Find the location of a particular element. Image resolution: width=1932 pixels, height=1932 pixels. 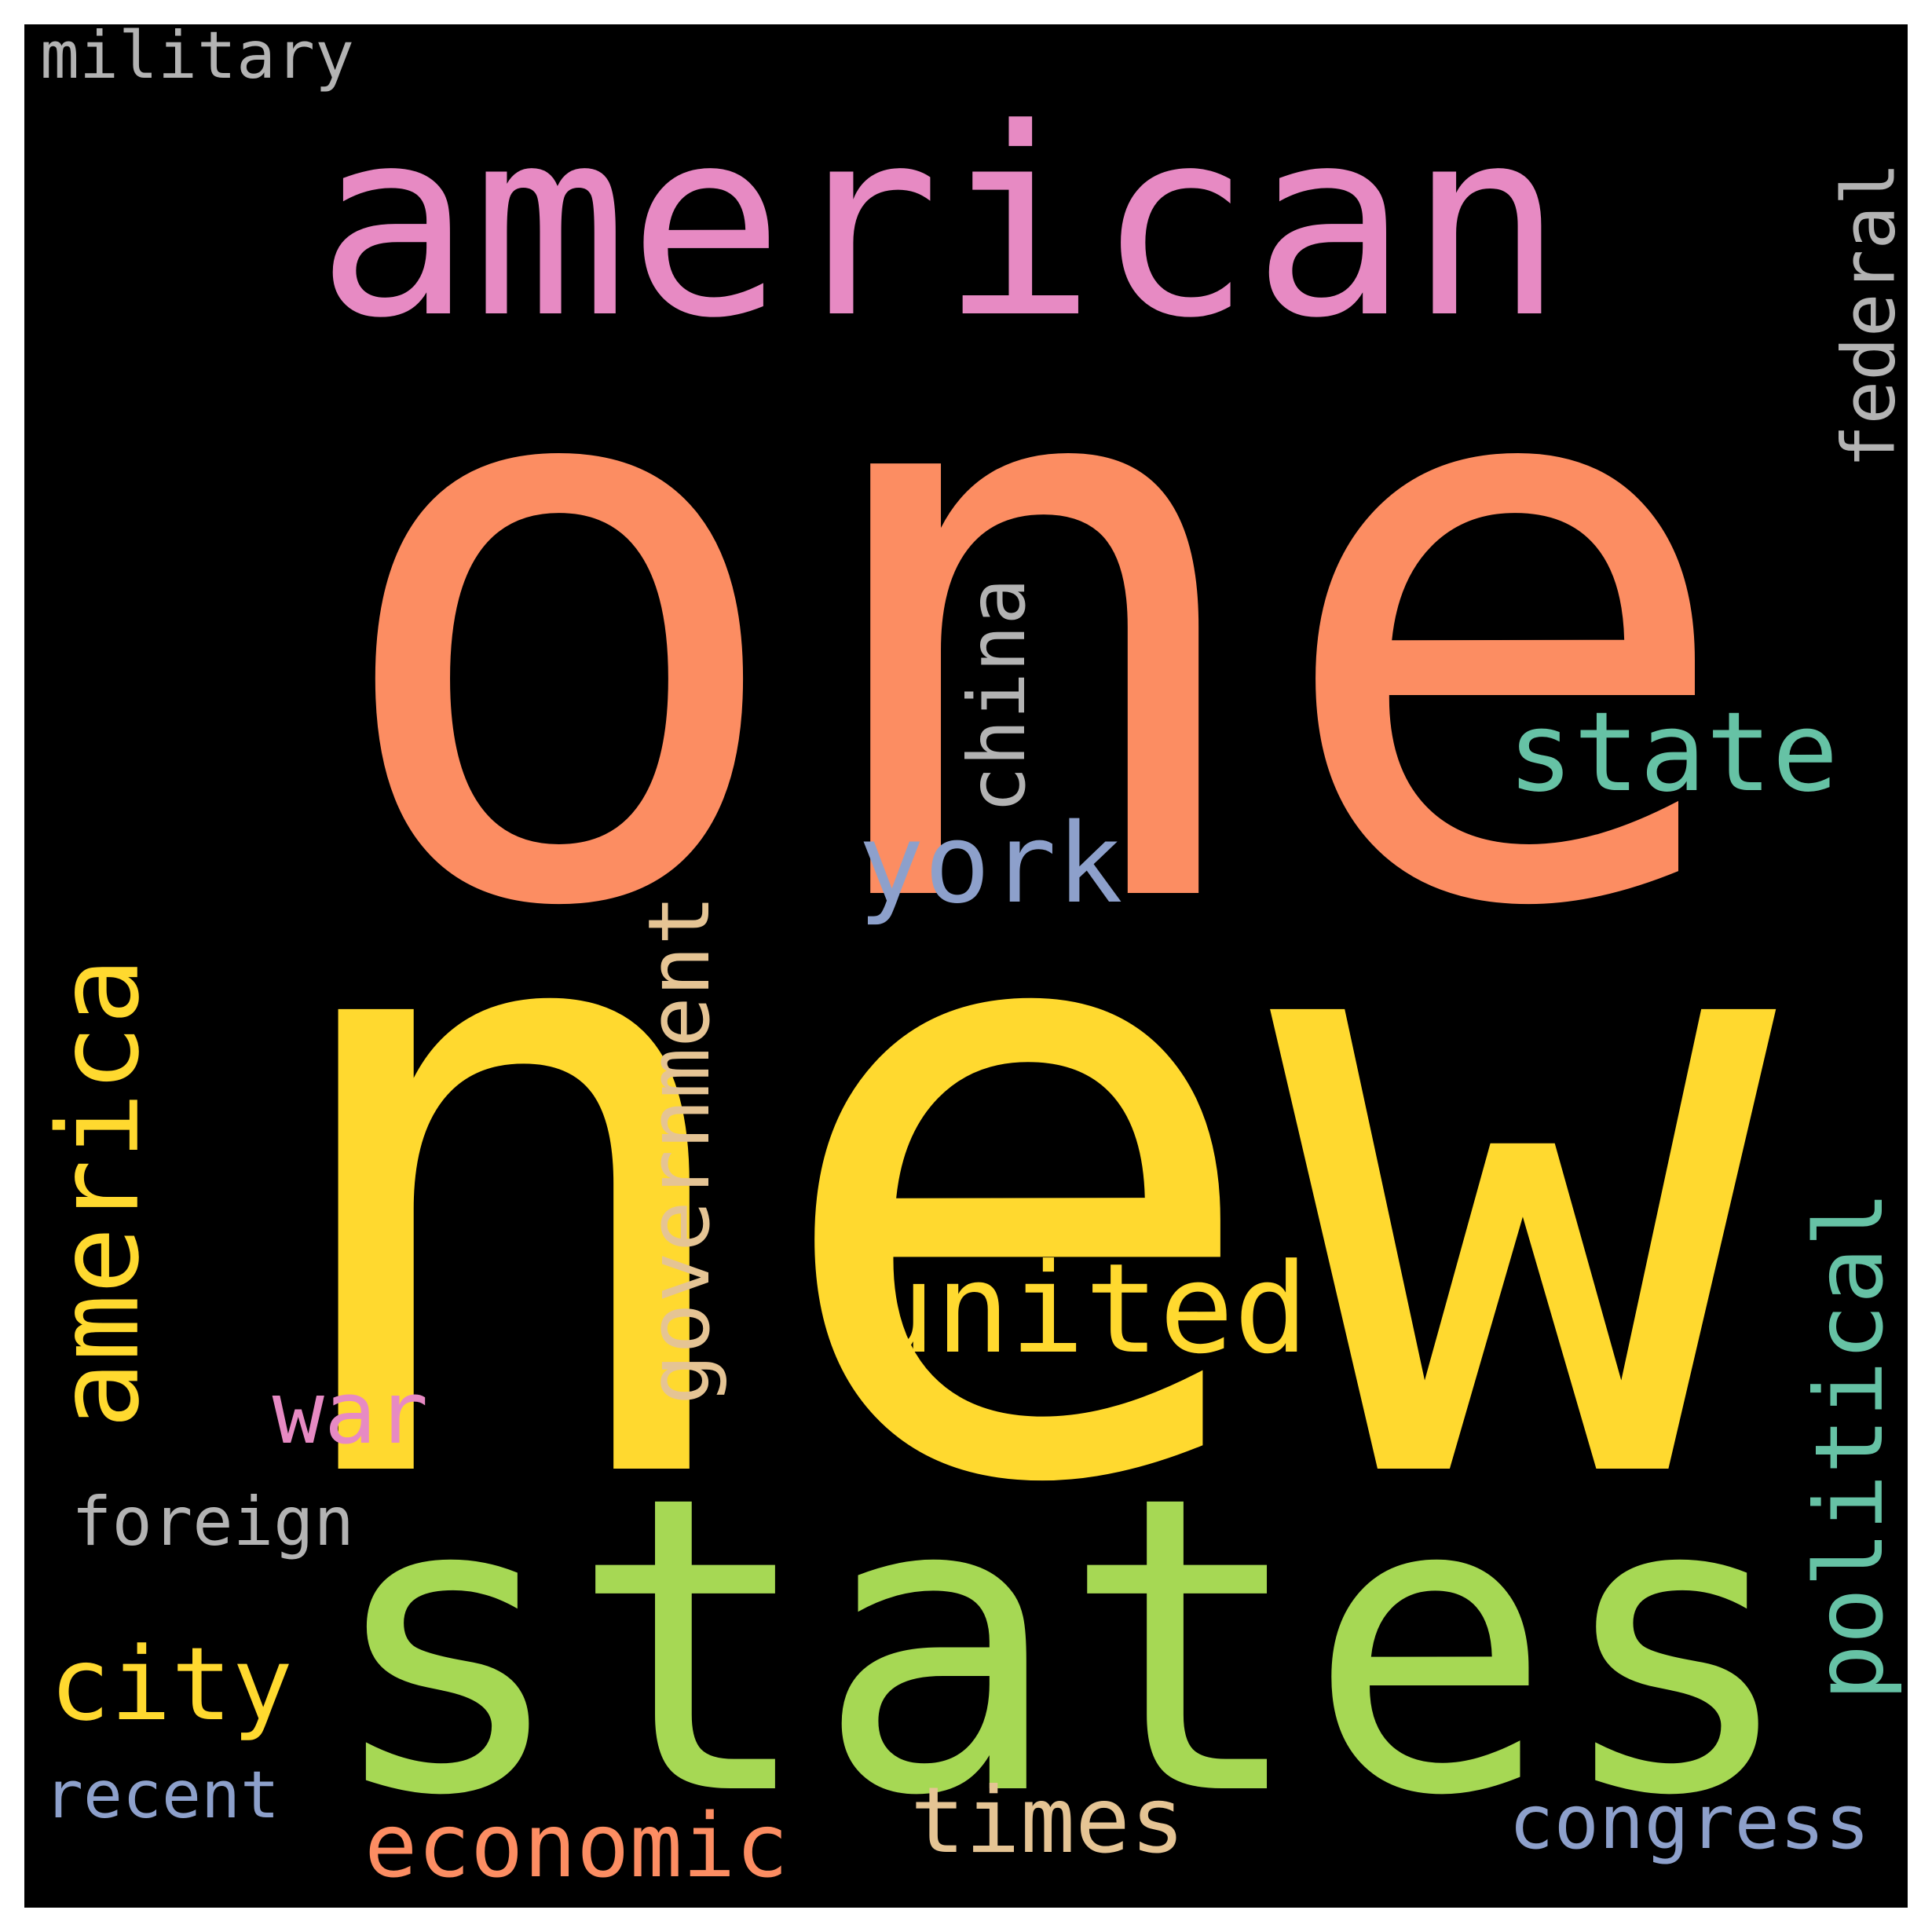

word-city: city is located at coordinates (171, 1685).